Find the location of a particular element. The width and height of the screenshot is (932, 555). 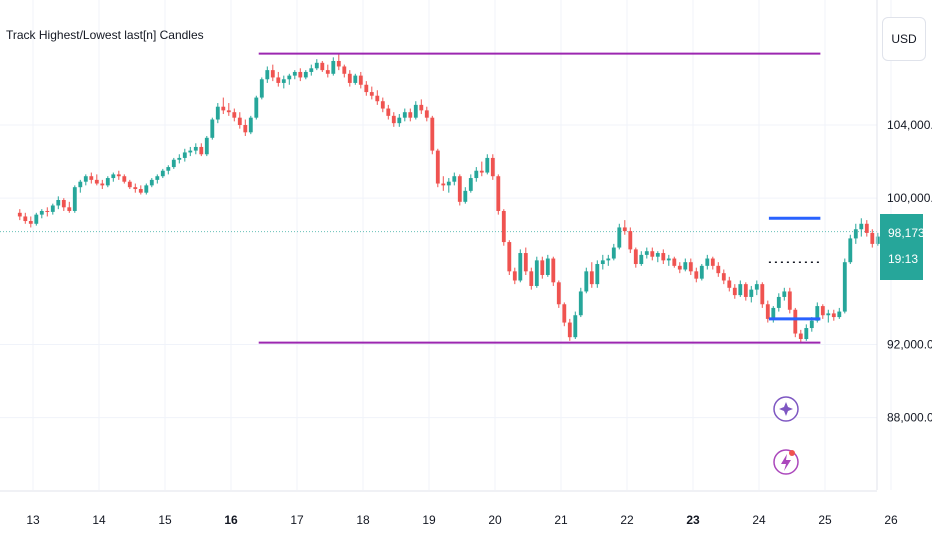

currency-button: USD is located at coordinates (904, 39).